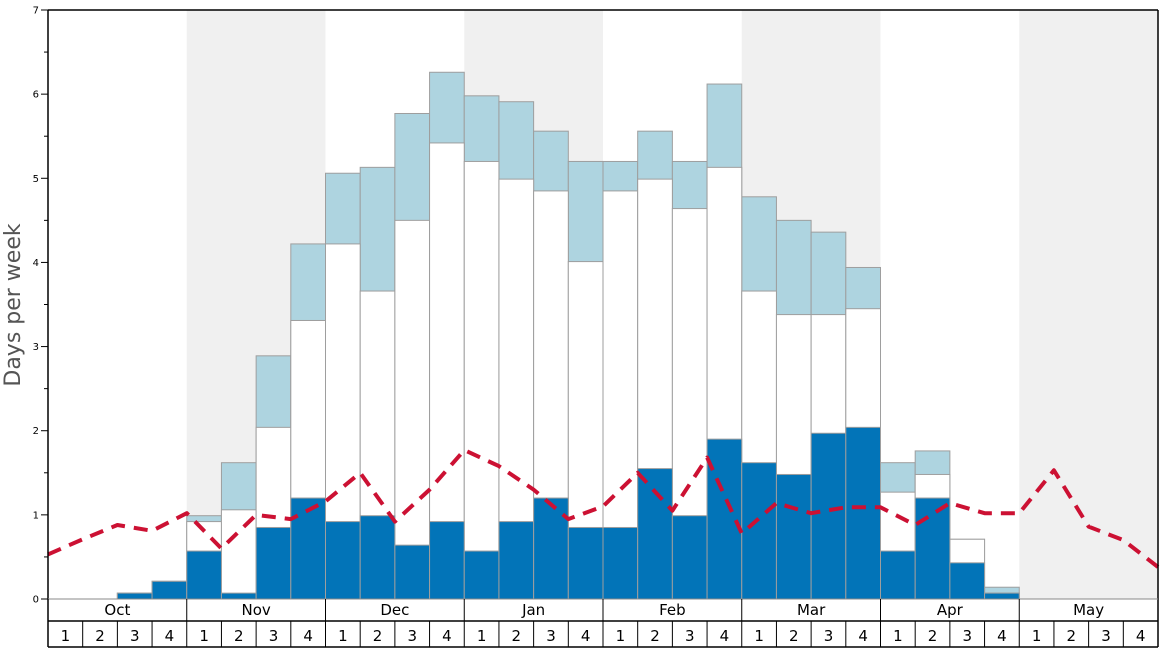 The image size is (1168, 648). I want to click on month-label: Feb, so click(672, 610).